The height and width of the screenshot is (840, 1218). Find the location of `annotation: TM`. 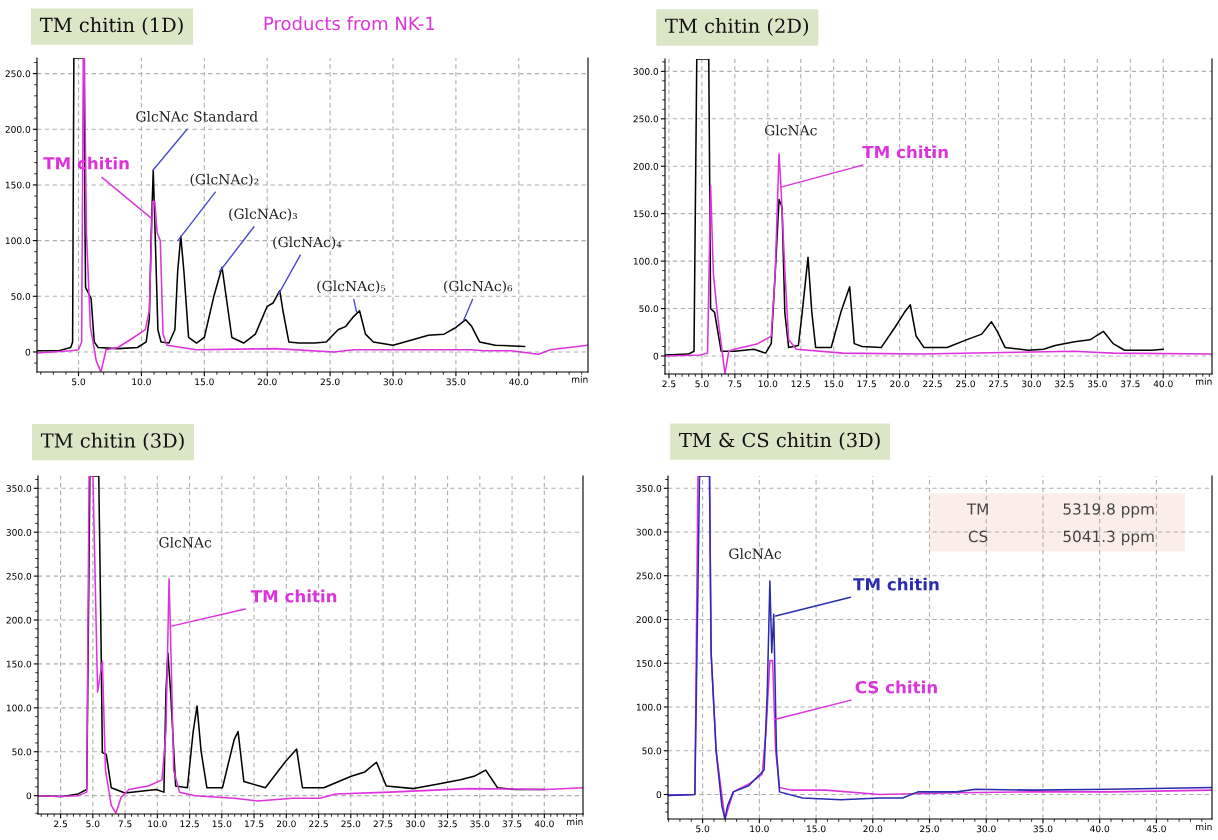

annotation: TM is located at coordinates (977, 509).